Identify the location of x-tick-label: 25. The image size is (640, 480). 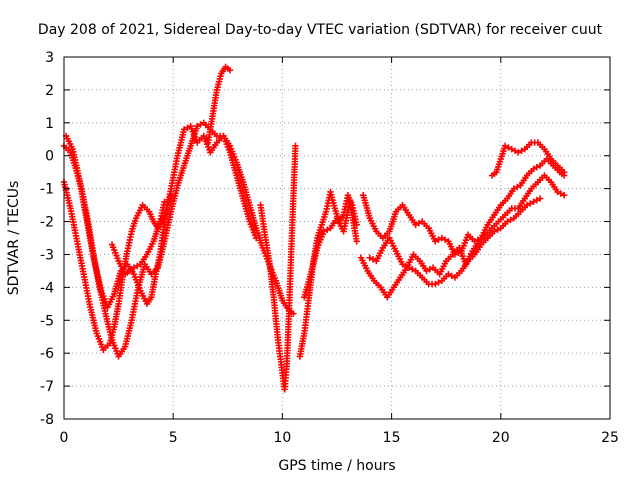
(610, 438).